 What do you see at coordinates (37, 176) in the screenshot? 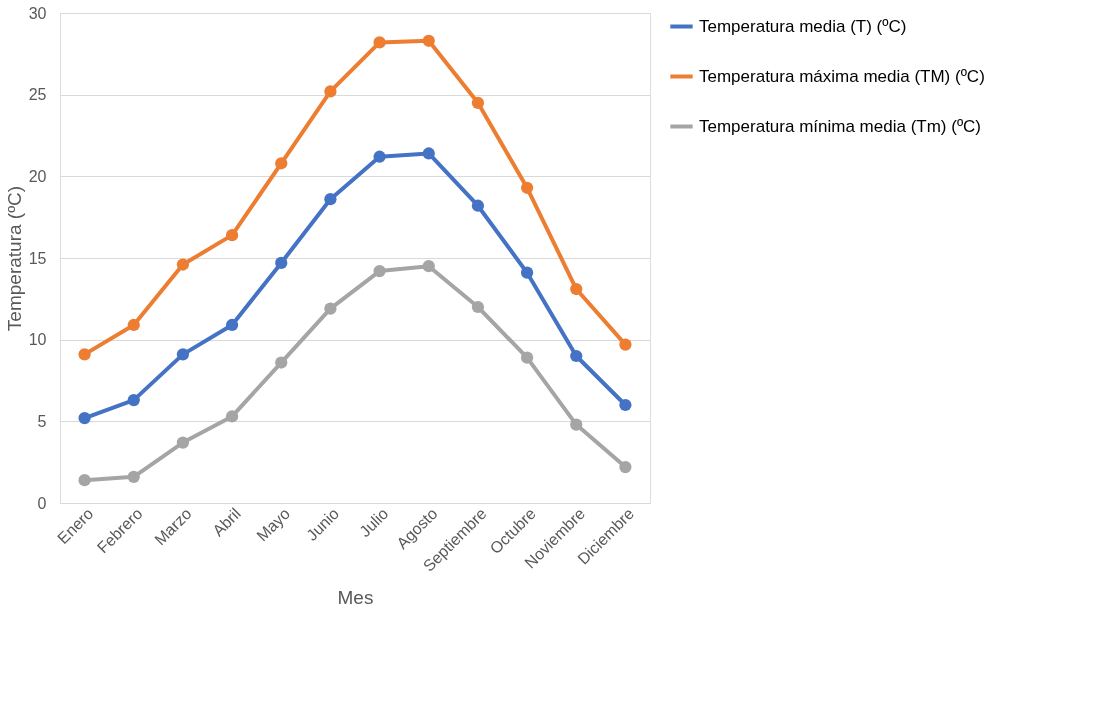
I see `y-tick-label: 20` at bounding box center [37, 176].